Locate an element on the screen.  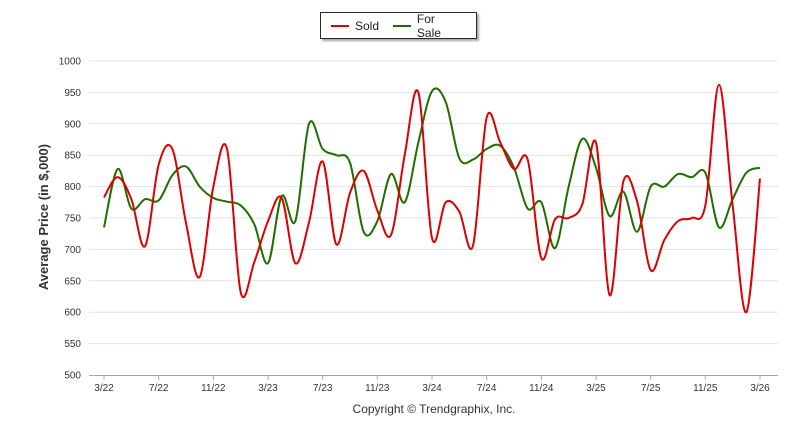
x-tick-label: 3/23 is located at coordinates (268, 388).